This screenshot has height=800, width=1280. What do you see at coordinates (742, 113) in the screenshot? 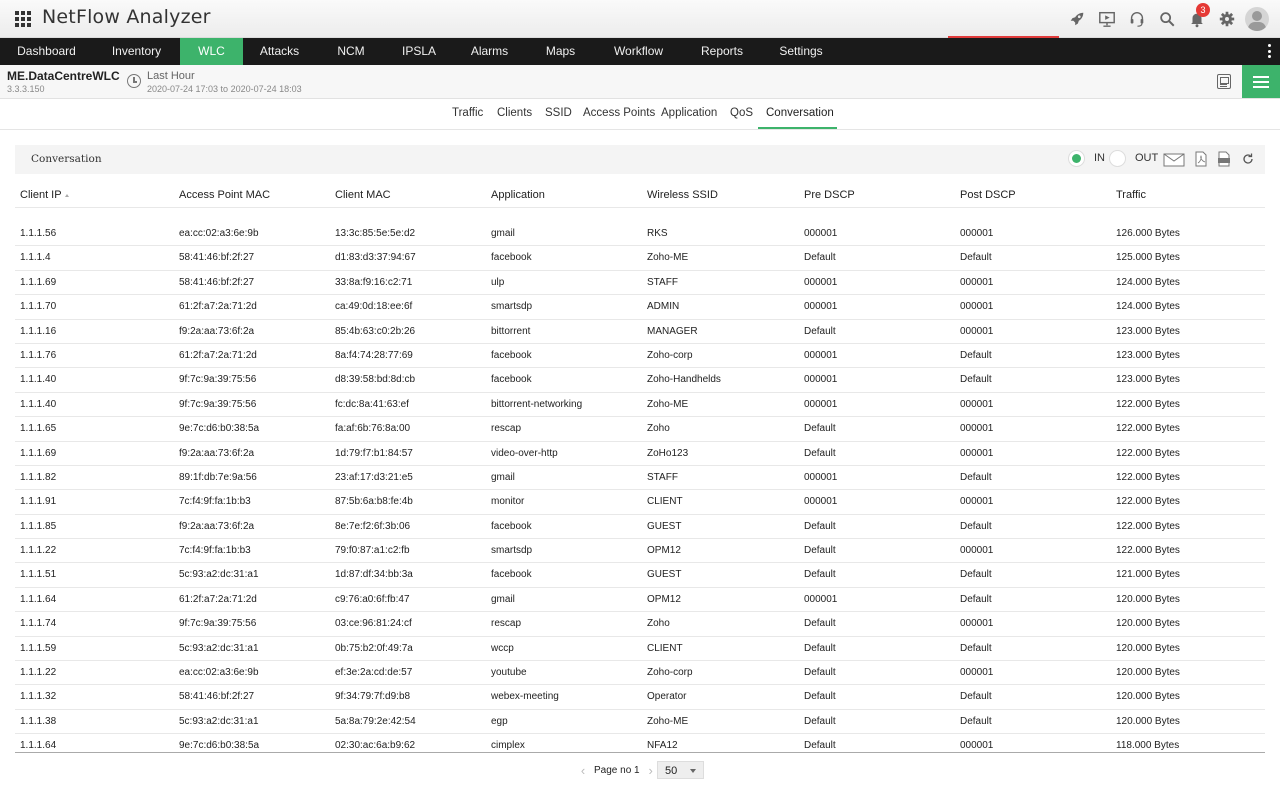
I see `tab-qos: QoS` at bounding box center [742, 113].